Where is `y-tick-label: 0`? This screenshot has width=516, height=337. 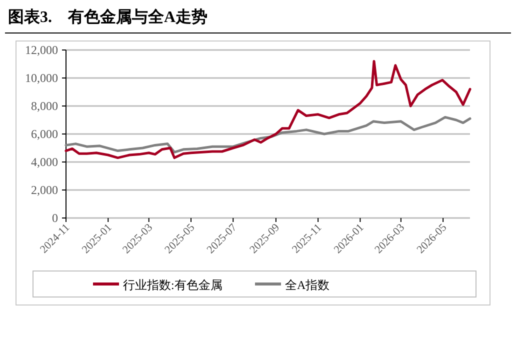 y-tick-label: 0 is located at coordinates (55, 218).